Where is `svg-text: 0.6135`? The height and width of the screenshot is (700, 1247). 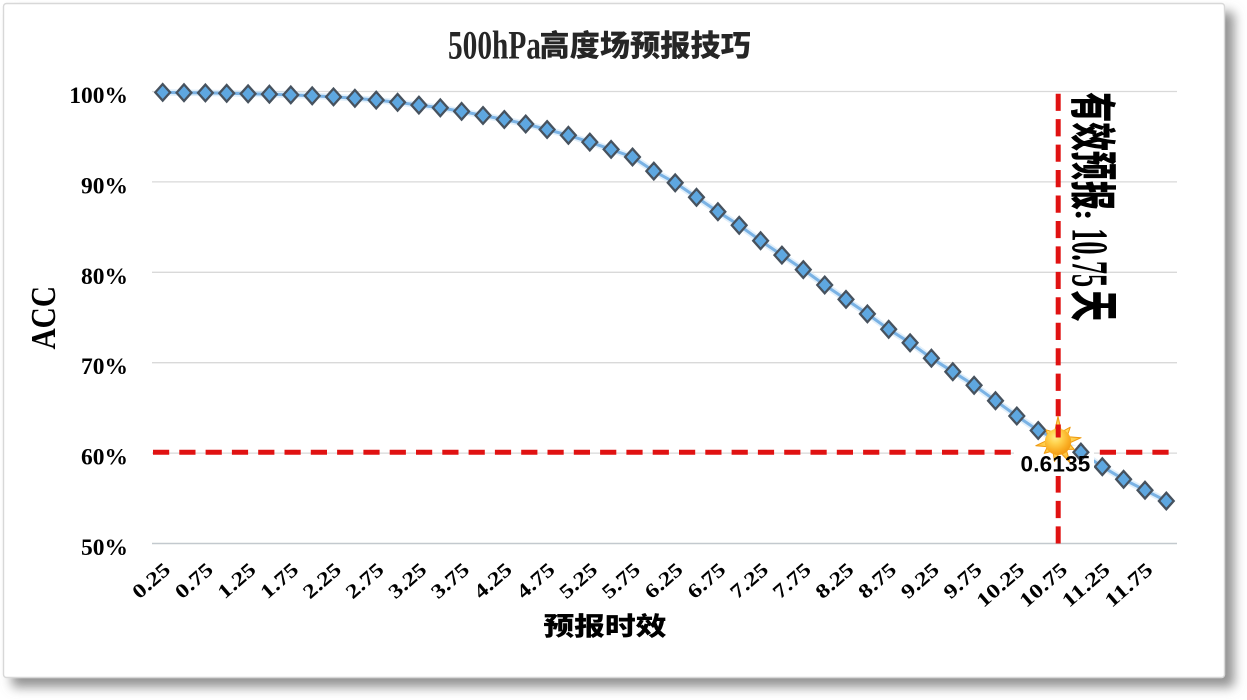 svg-text: 0.6135 is located at coordinates (1056, 464).